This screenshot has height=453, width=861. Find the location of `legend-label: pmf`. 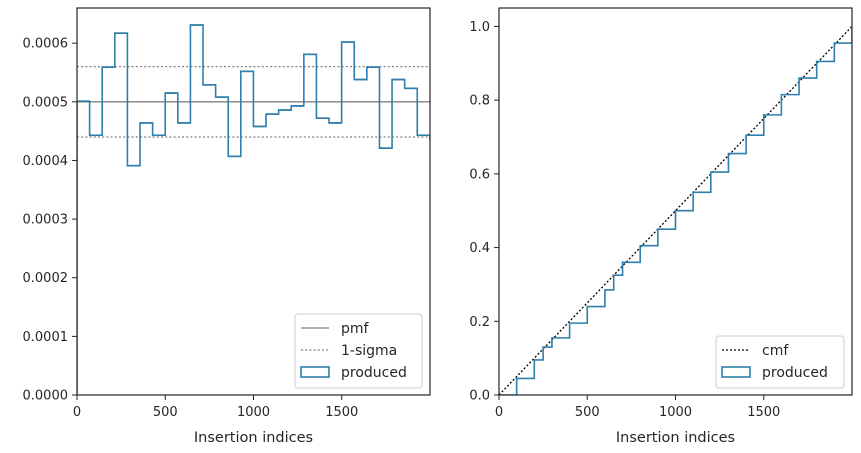

legend-label: pmf is located at coordinates (355, 329).